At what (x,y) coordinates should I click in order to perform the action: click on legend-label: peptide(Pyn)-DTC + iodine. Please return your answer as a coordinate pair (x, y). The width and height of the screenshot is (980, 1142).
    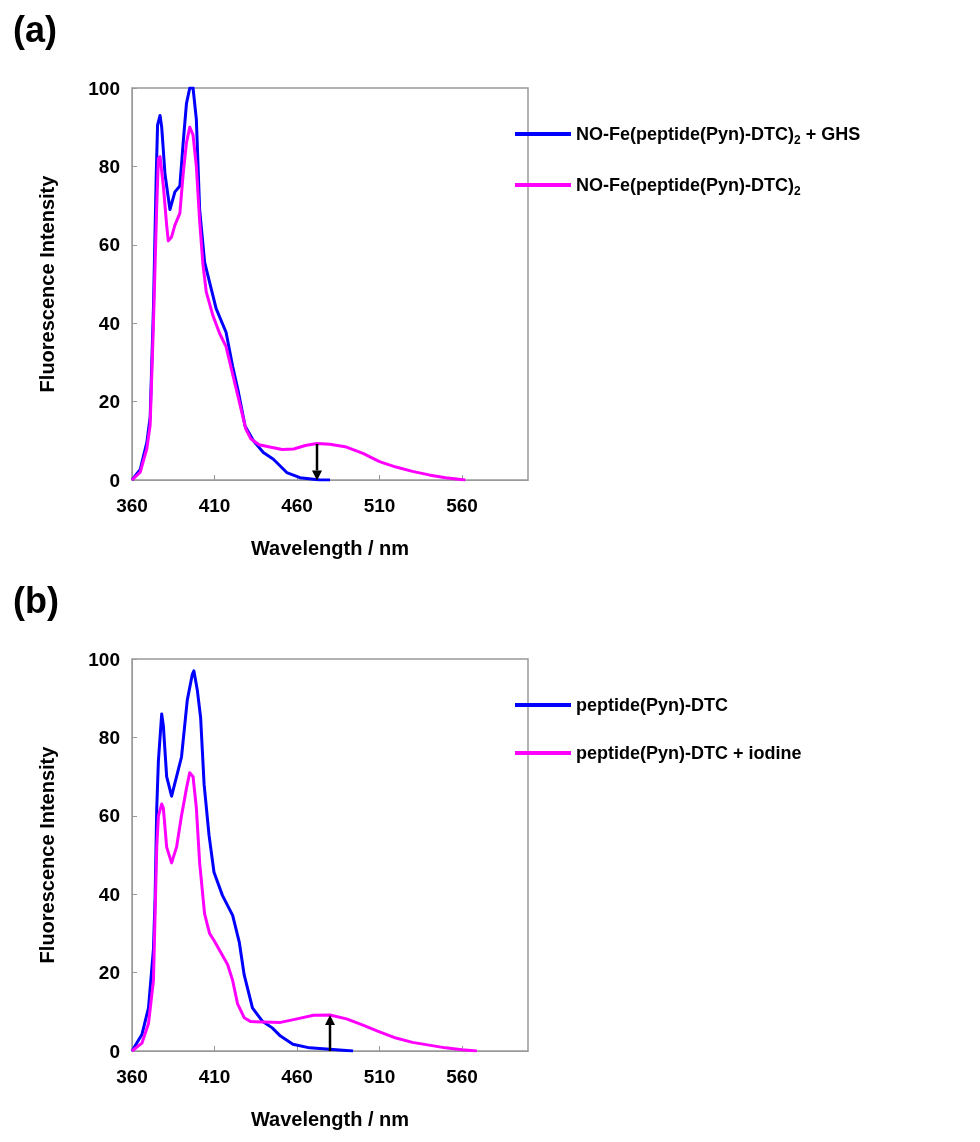
    Looking at the image, I should click on (689, 753).